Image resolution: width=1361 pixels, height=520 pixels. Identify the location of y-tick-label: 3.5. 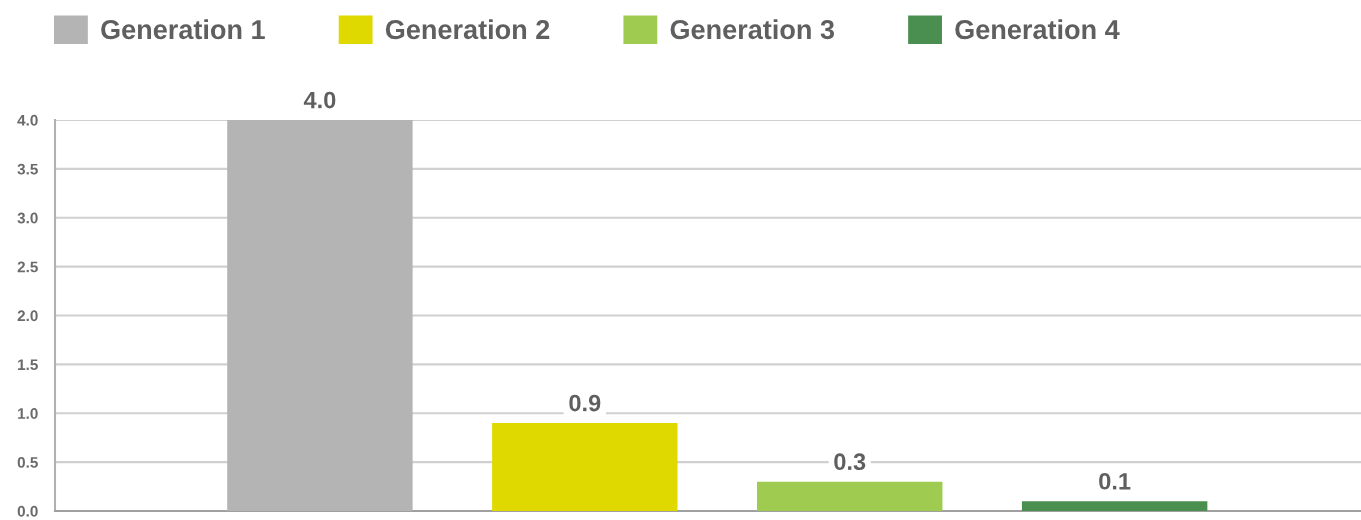
(27, 169).